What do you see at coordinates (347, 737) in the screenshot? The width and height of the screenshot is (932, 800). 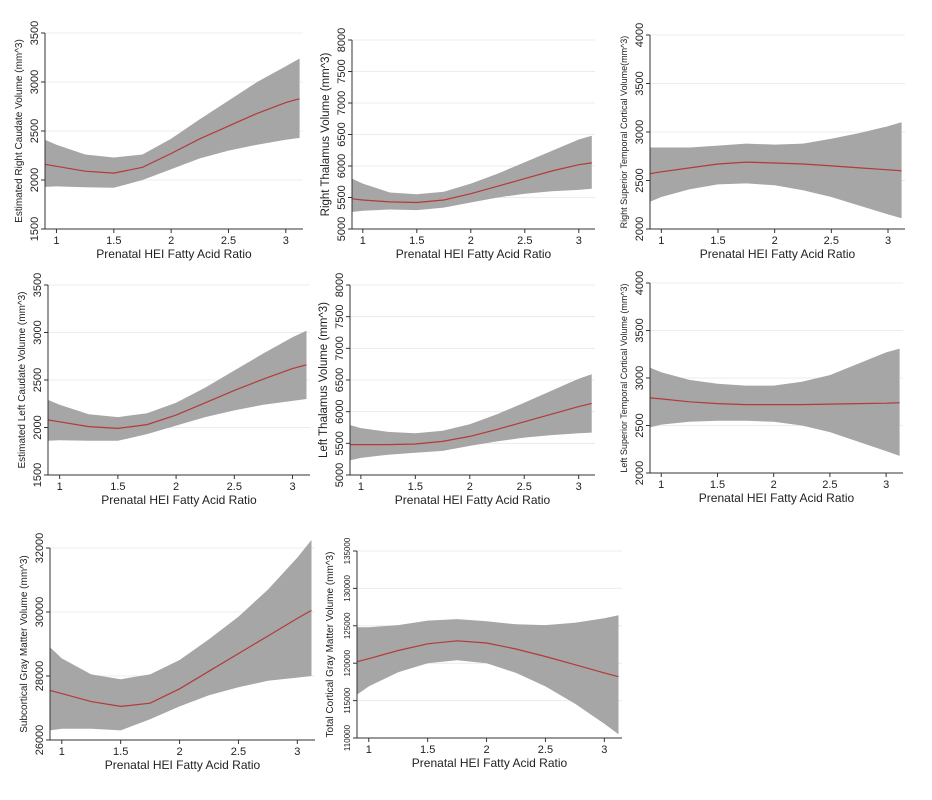 I see `y-tick-label: 110000` at bounding box center [347, 737].